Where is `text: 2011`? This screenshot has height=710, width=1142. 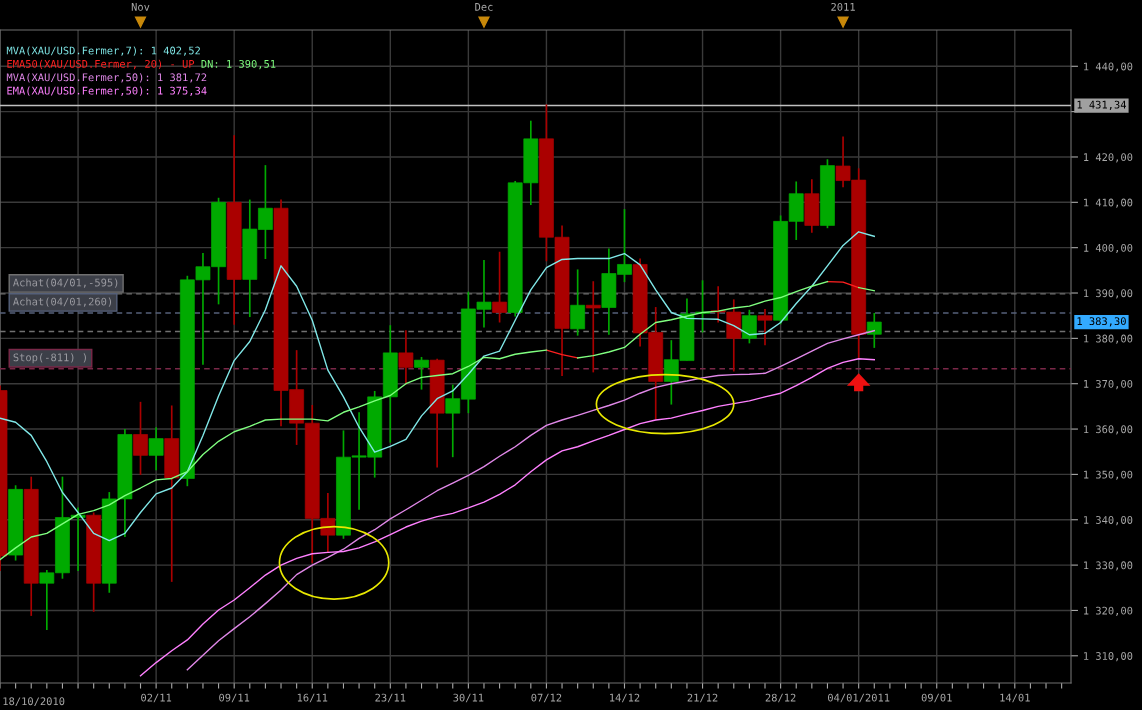 text: 2011 is located at coordinates (843, 6).